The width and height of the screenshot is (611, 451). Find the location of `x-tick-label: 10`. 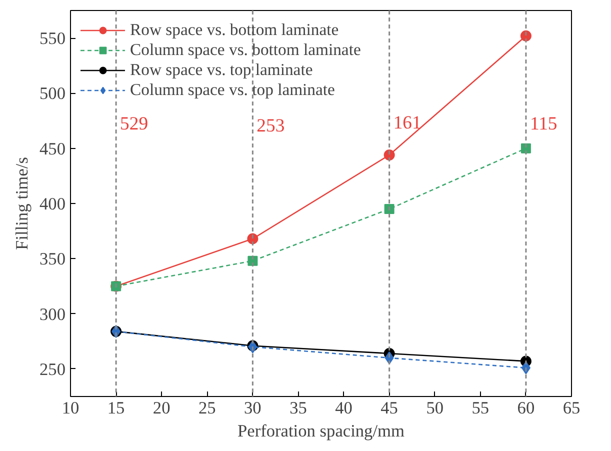

x-tick-label: 10 is located at coordinates (71, 408).